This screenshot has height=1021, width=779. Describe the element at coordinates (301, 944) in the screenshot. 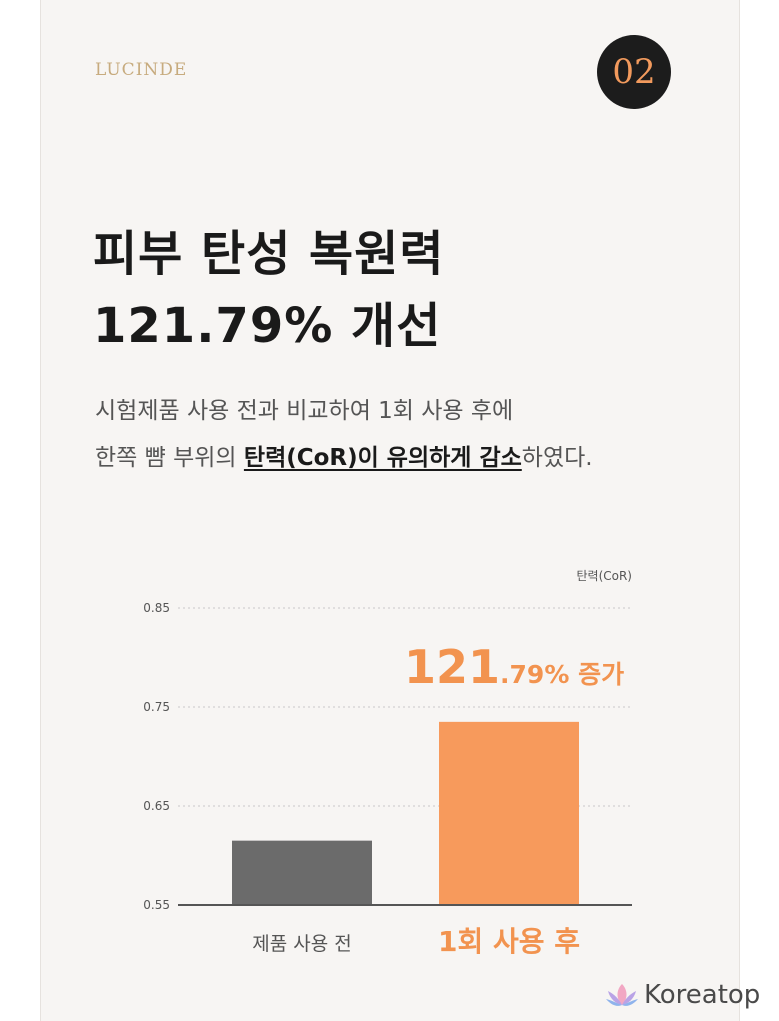

I see `category-label-1: 제품 사용 전` at that location.